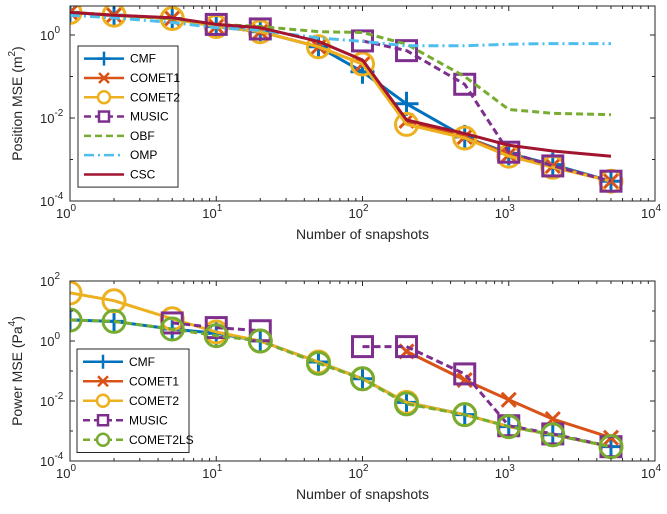  I want to click on legend-label: CSC, so click(143, 174).